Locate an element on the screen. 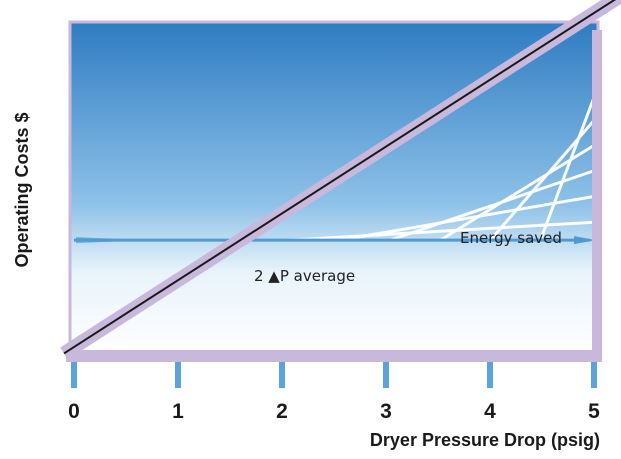 Image resolution: width=621 pixels, height=459 pixels. energy-saved-hatch is located at coordinates (568, 166).